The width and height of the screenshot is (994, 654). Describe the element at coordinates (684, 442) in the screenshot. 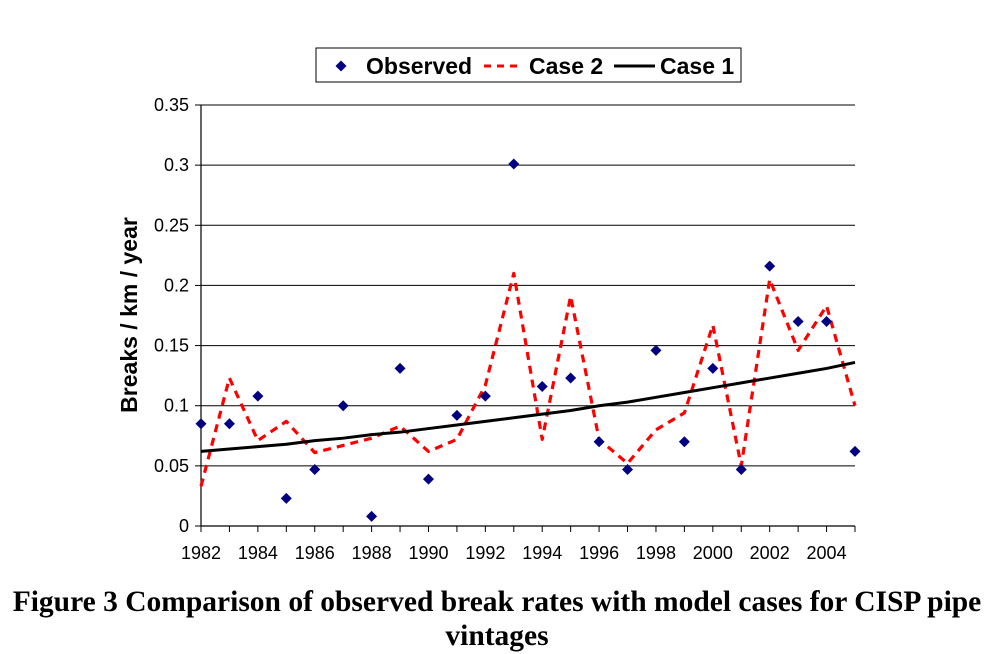

I see `observed-point-1999` at that location.